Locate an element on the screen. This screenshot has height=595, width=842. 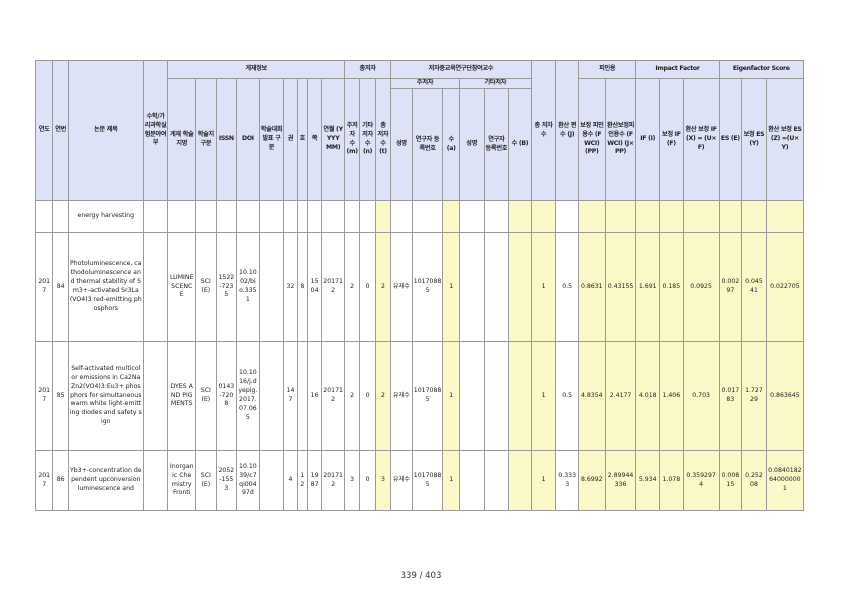
cell-j: 0.5 is located at coordinates (567, 396).